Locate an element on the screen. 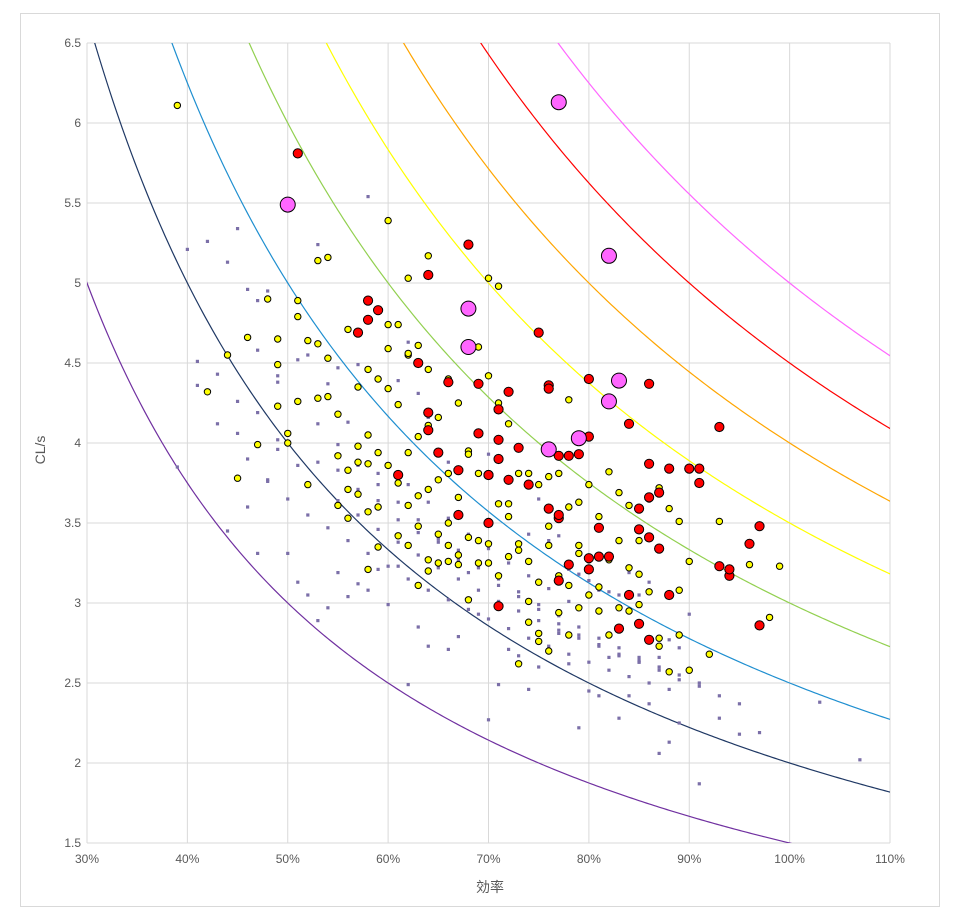 This screenshot has width=955, height=917. y-tick-label: 4.5 is located at coordinates (72, 363).